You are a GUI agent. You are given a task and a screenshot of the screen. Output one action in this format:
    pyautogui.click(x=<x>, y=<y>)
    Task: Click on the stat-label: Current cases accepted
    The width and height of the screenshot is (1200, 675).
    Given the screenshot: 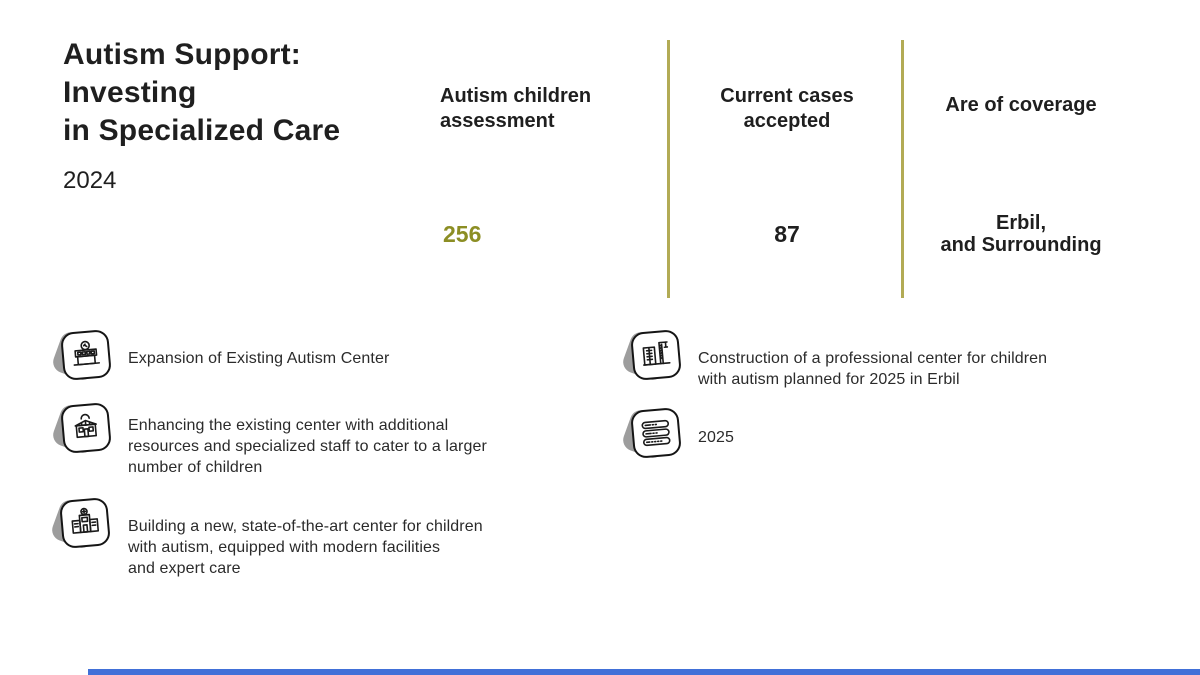 What is the action you would take?
    pyautogui.click(x=787, y=108)
    